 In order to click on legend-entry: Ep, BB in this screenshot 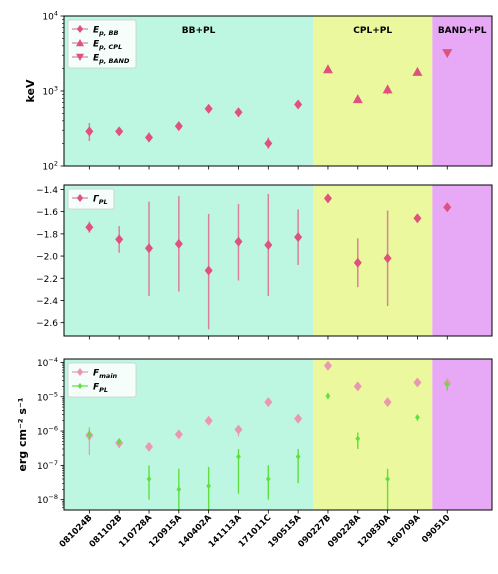, I will do `click(105, 32)`.